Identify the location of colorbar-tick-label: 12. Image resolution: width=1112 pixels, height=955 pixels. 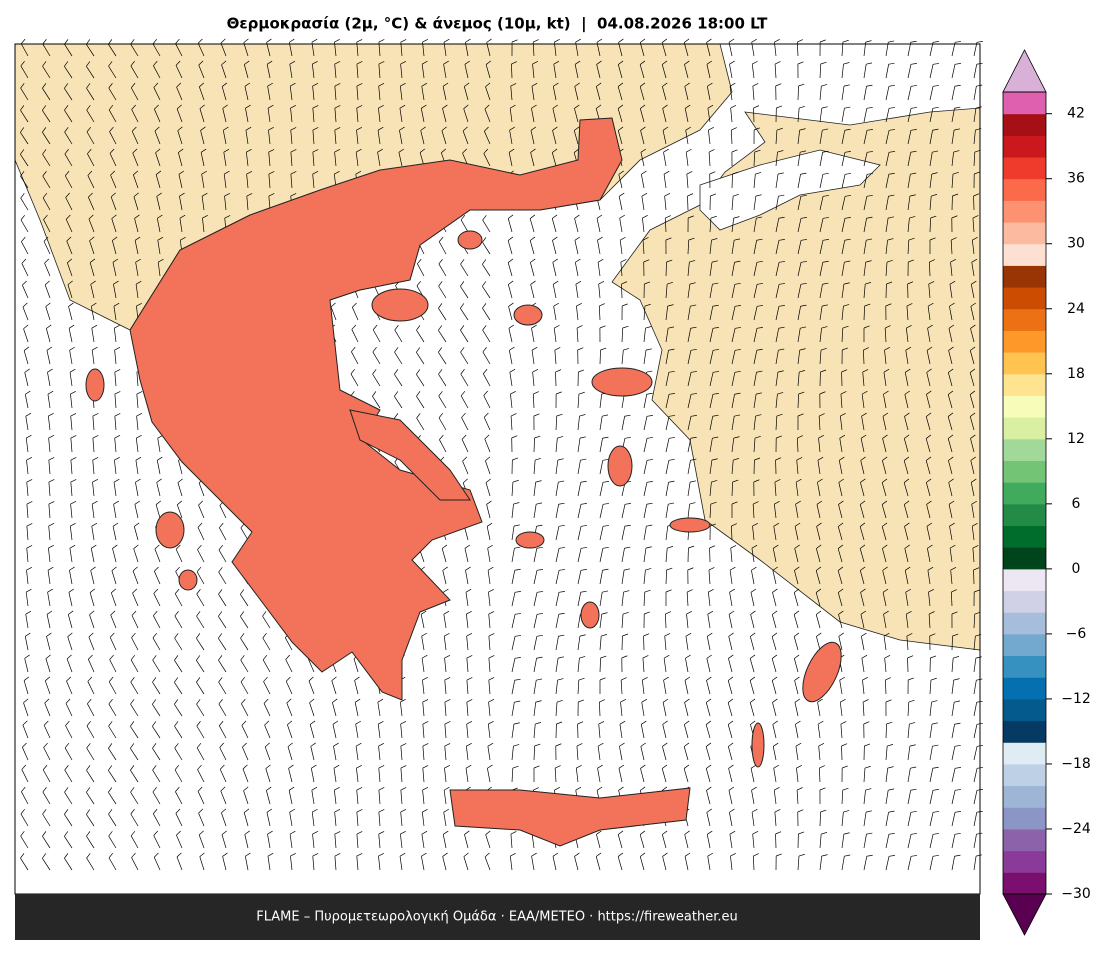
(1076, 439).